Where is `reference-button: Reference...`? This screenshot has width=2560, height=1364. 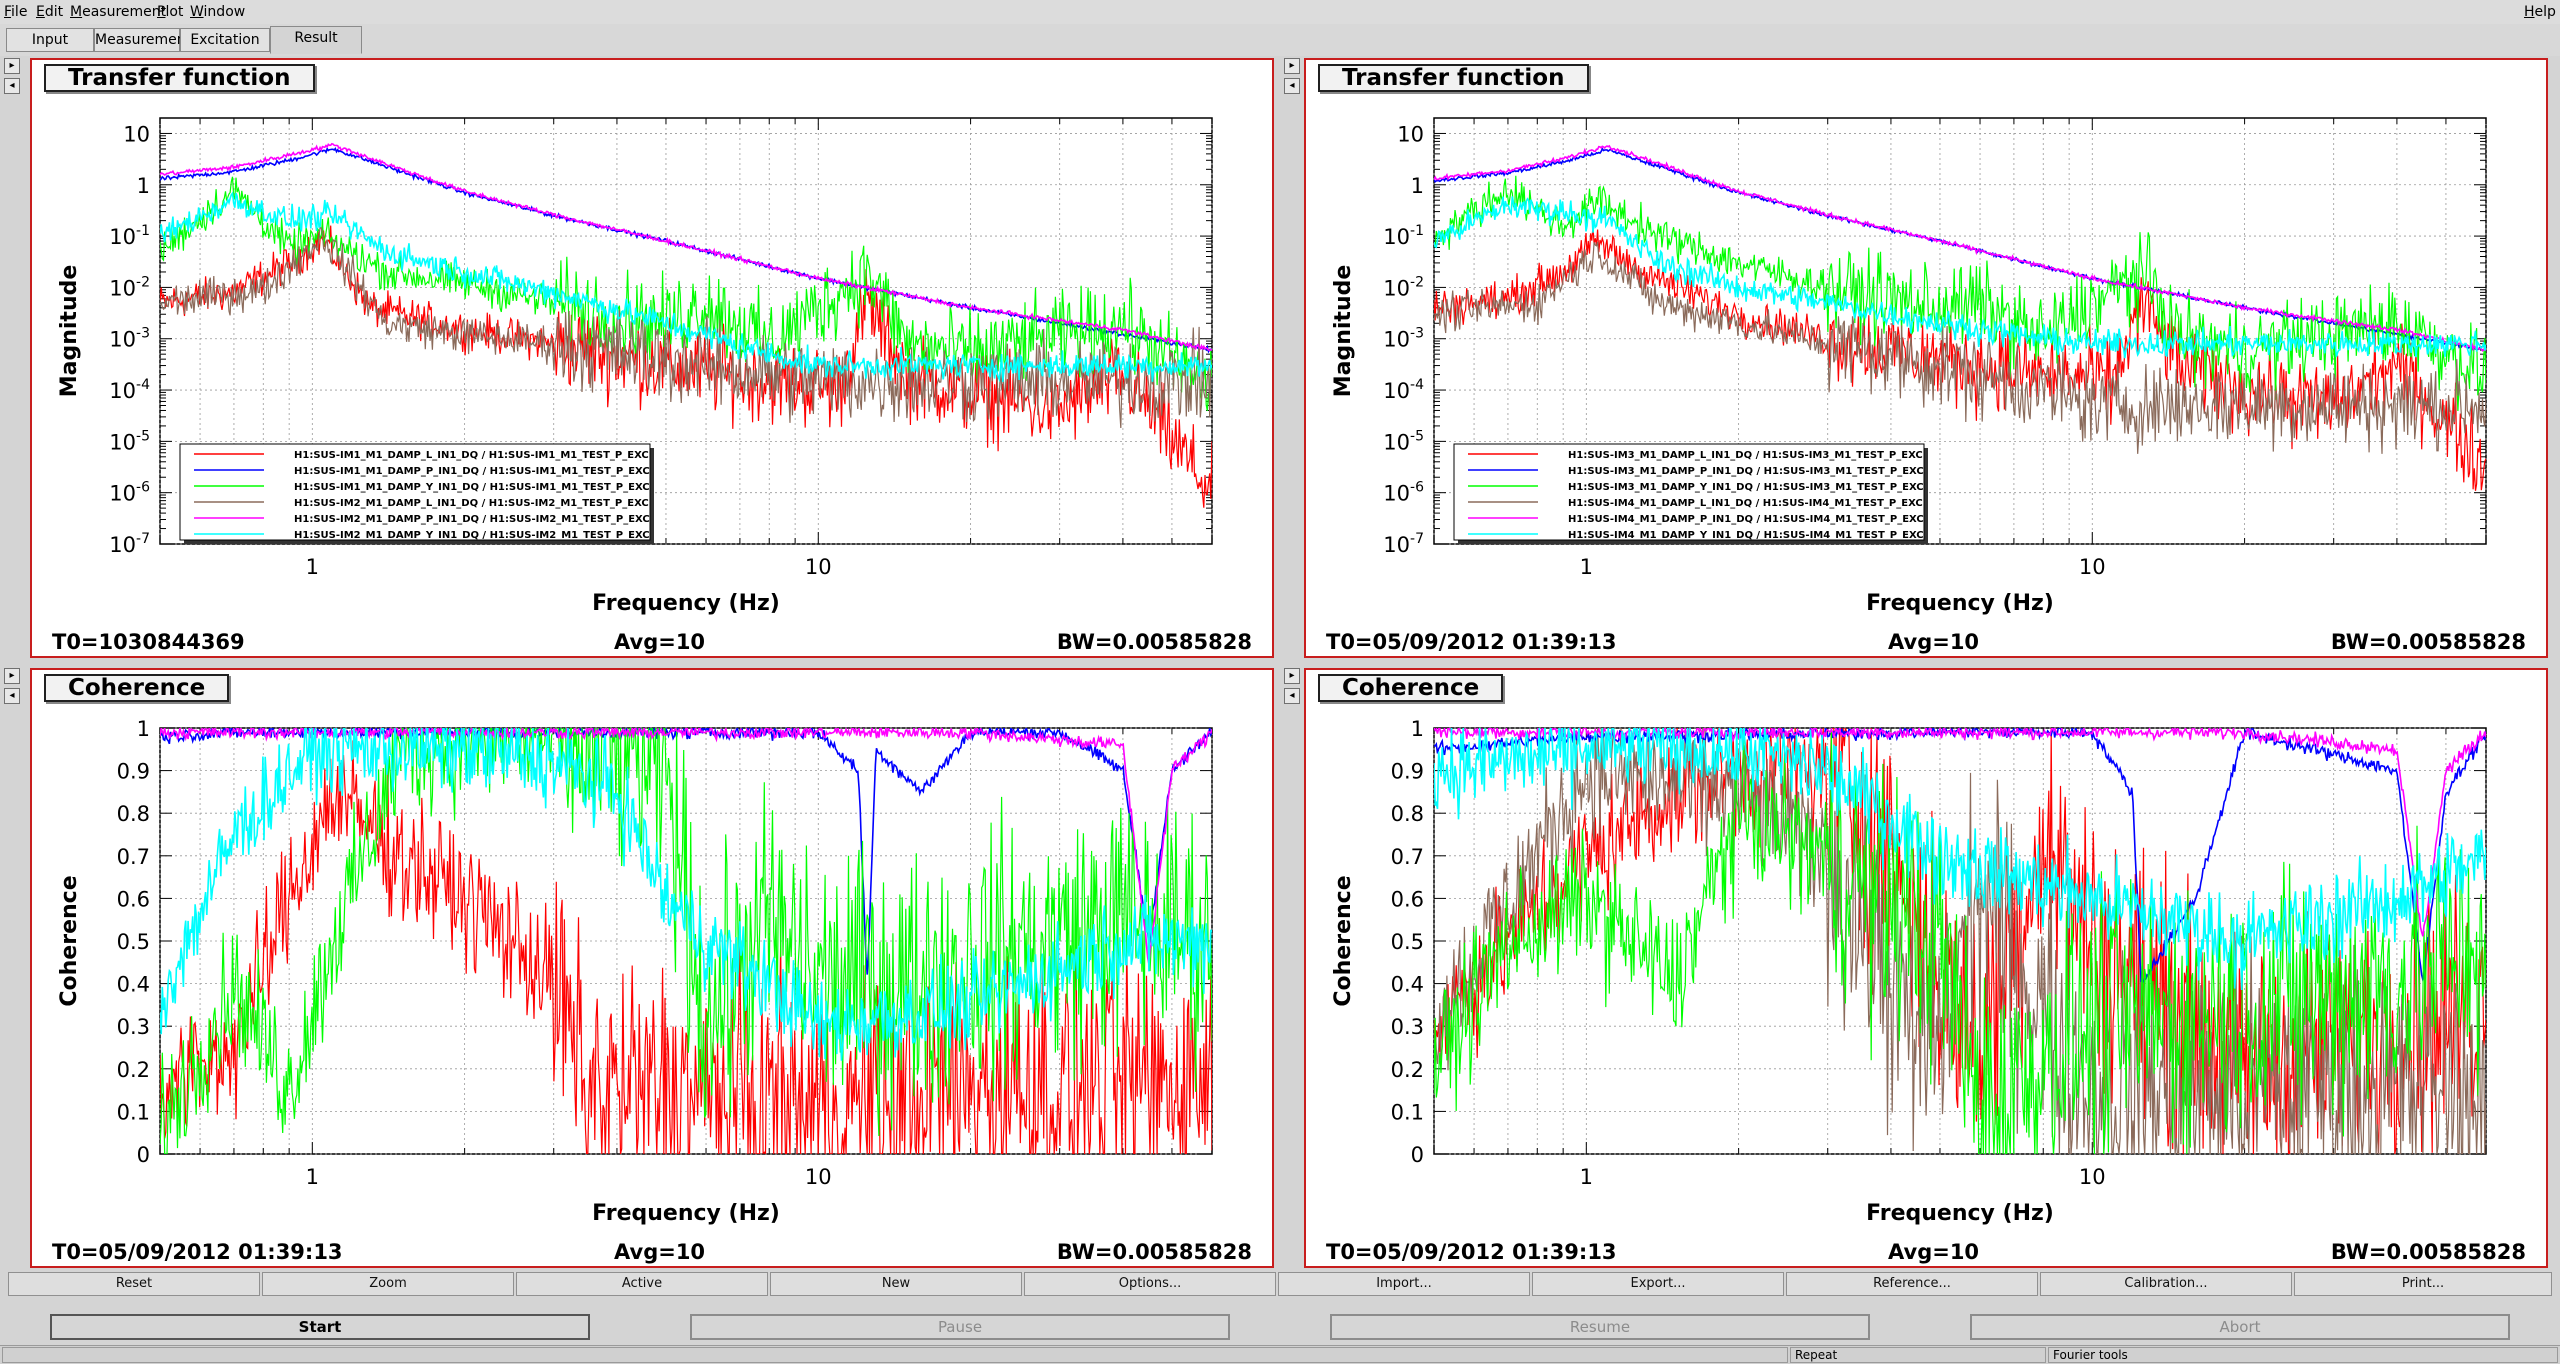 reference-button: Reference... is located at coordinates (1912, 1284).